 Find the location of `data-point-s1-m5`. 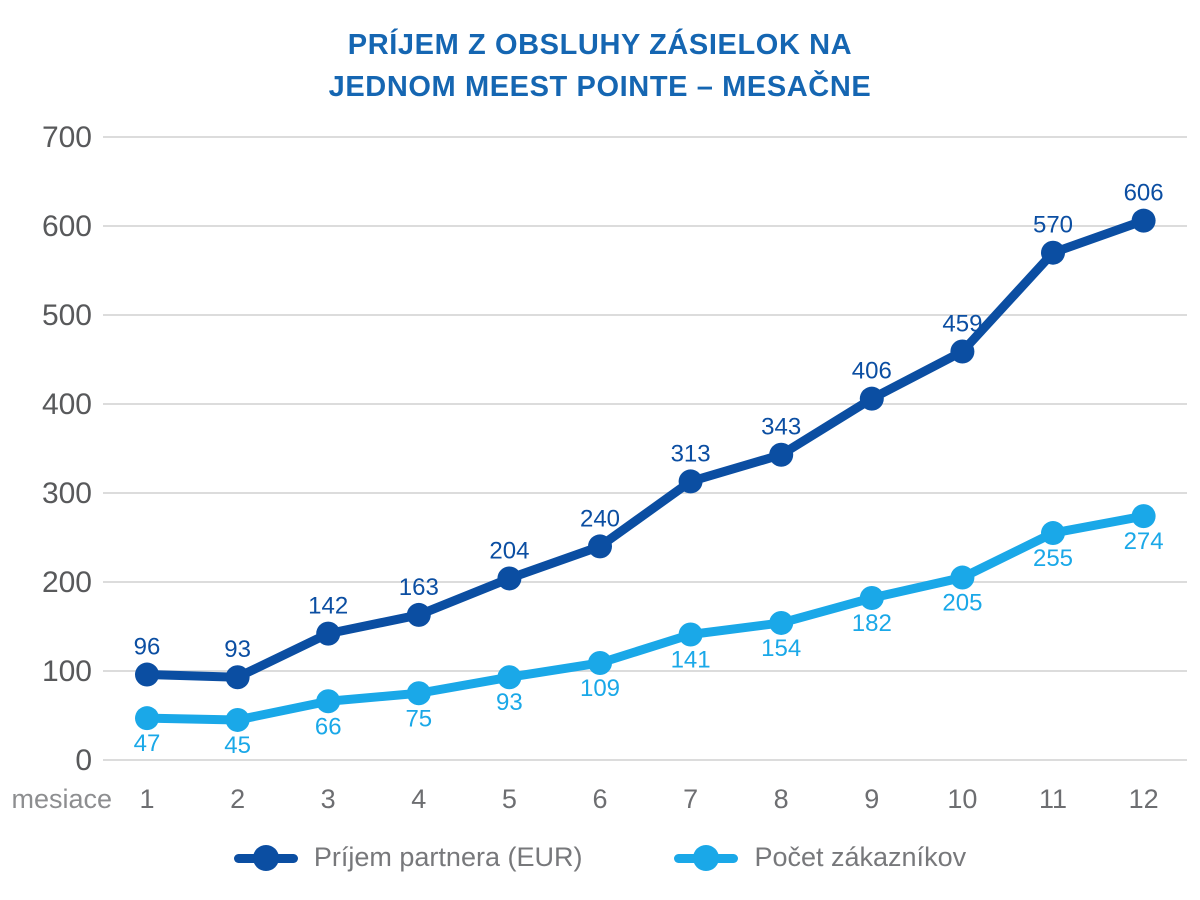

data-point-s1-m5 is located at coordinates (509, 677).